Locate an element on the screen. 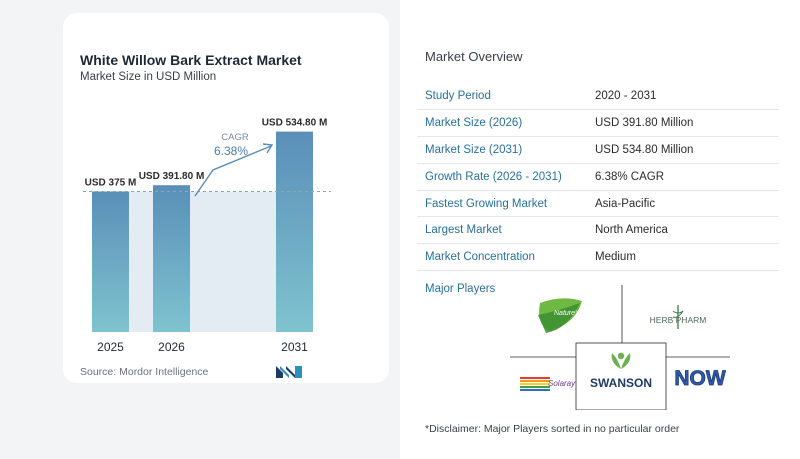 Image resolution: width=800 pixels, height=459 pixels. overview-label: Study Period is located at coordinates (458, 96).